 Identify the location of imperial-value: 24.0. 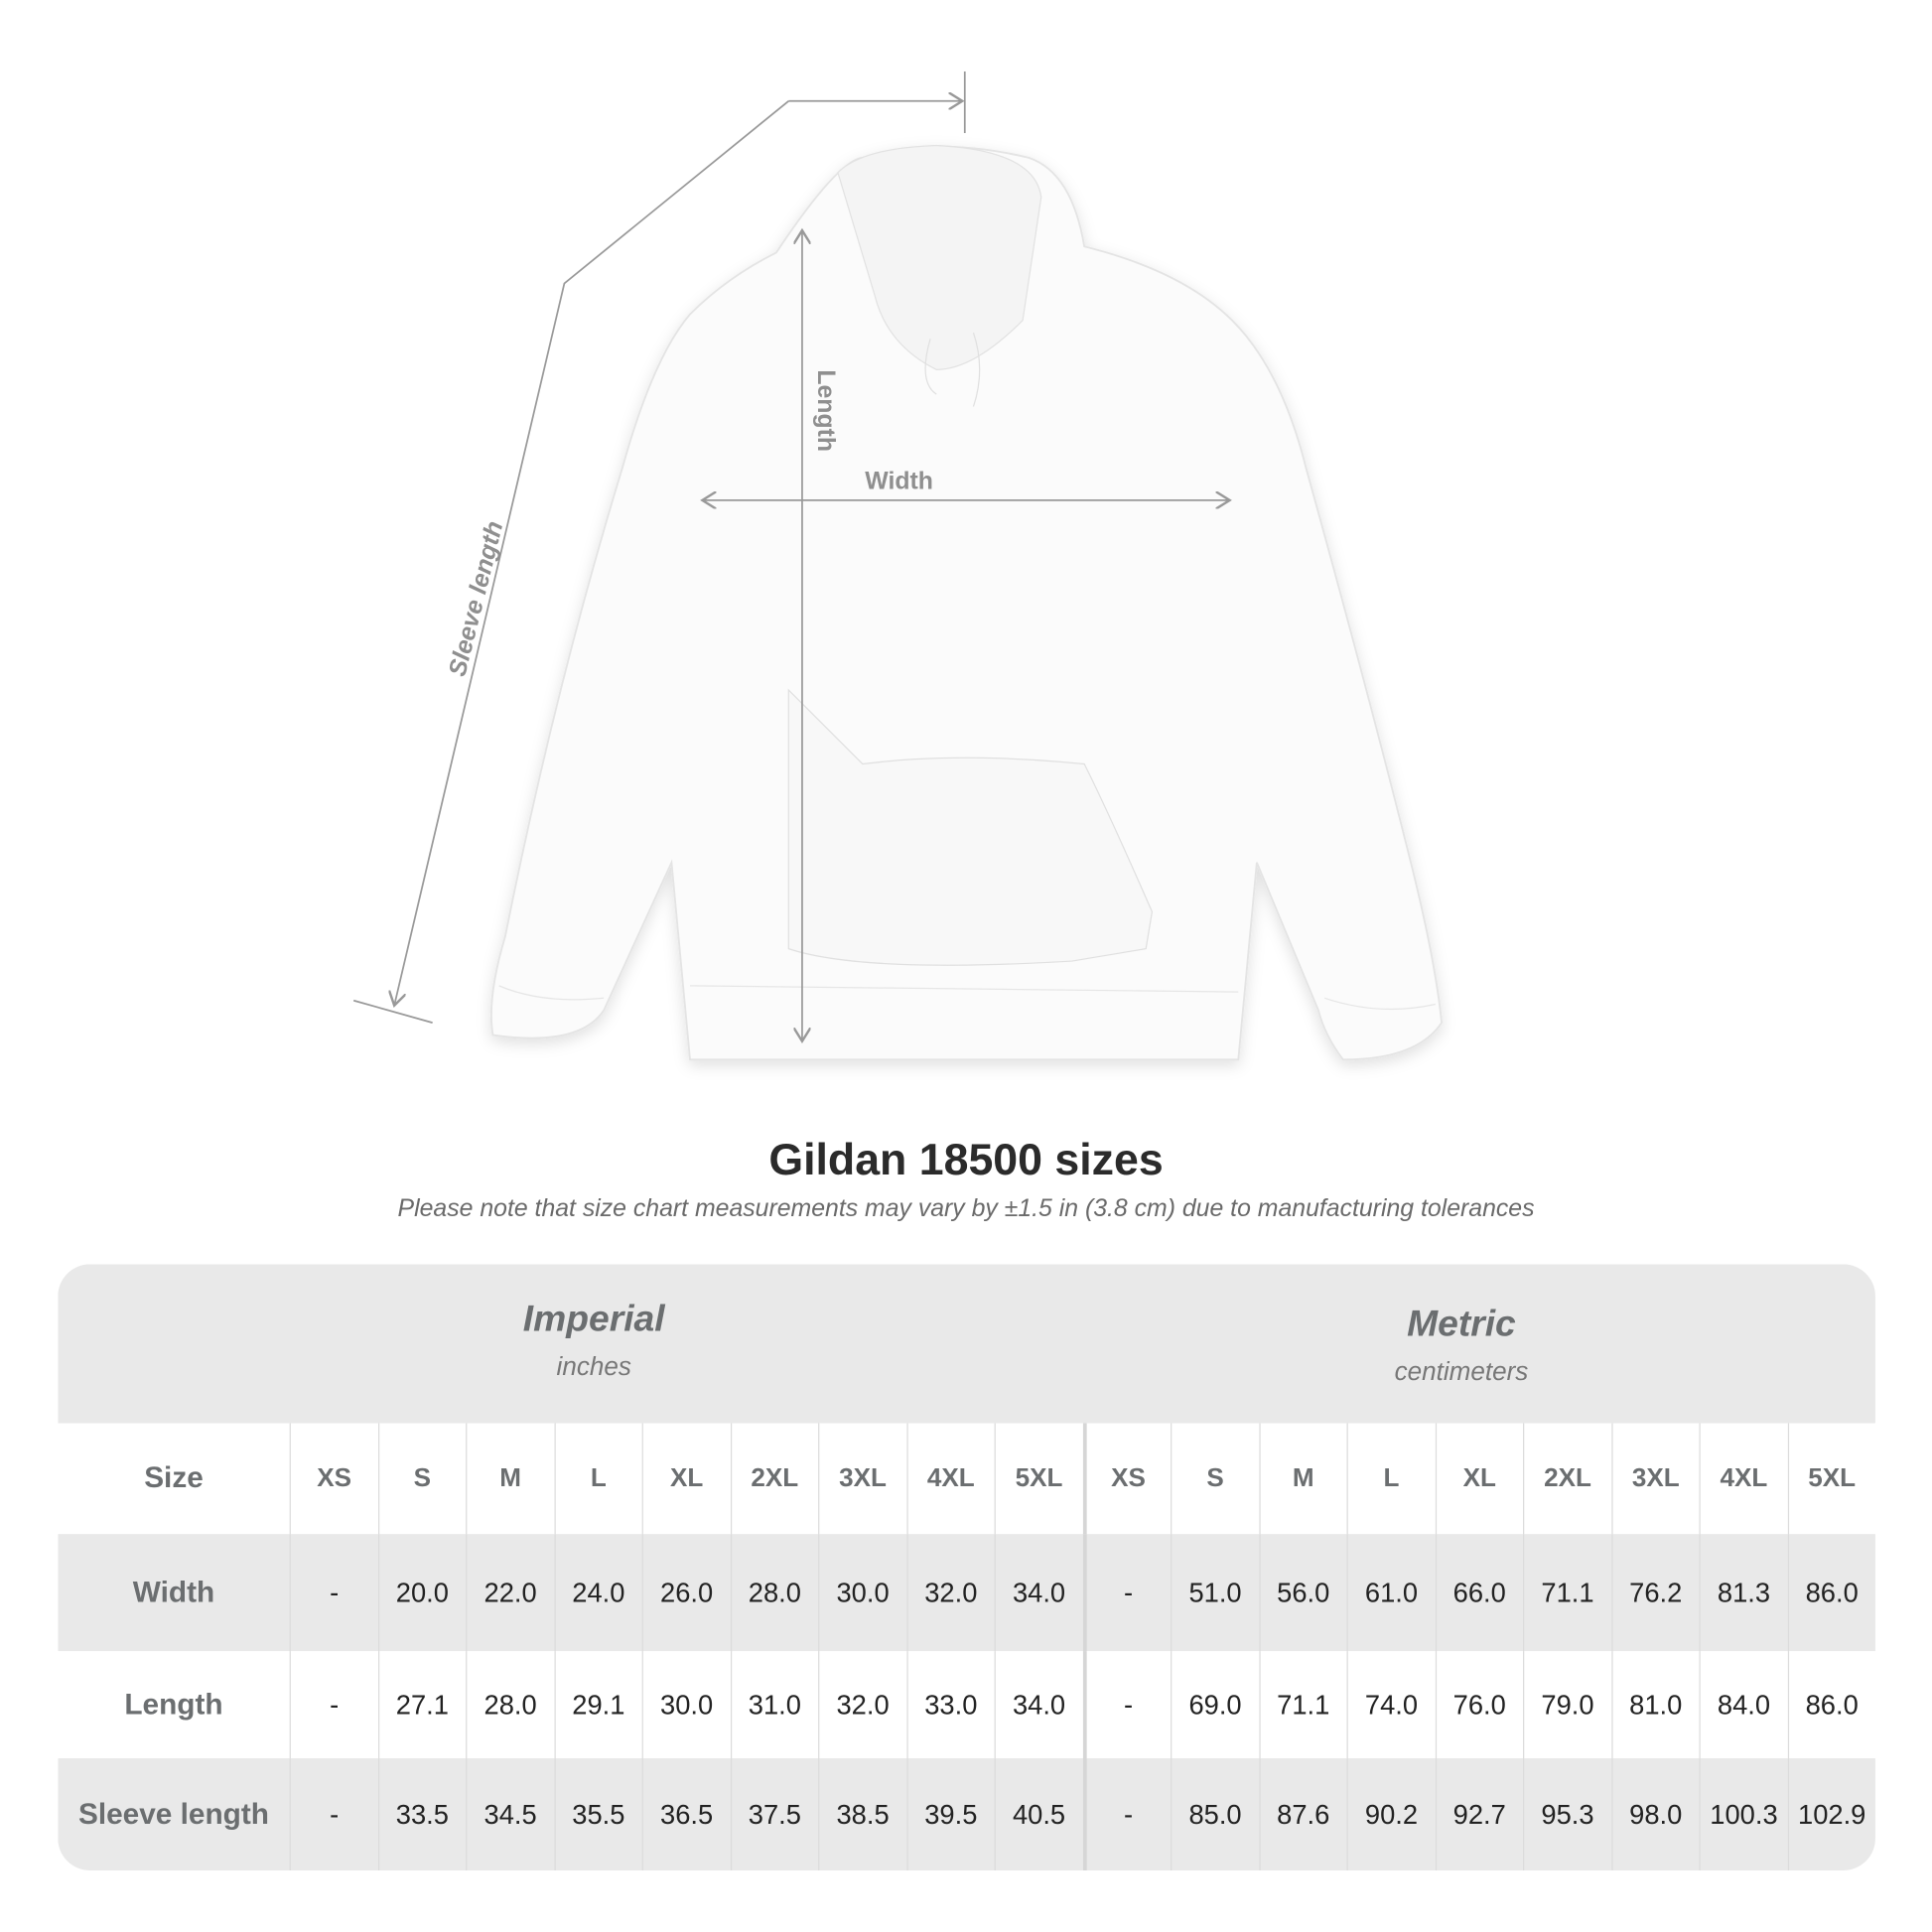
(597, 1593).